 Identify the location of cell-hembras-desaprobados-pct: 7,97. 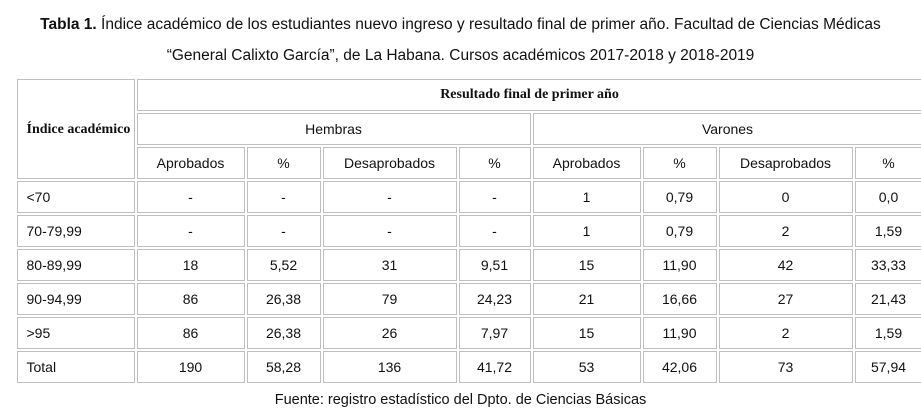
(494, 333).